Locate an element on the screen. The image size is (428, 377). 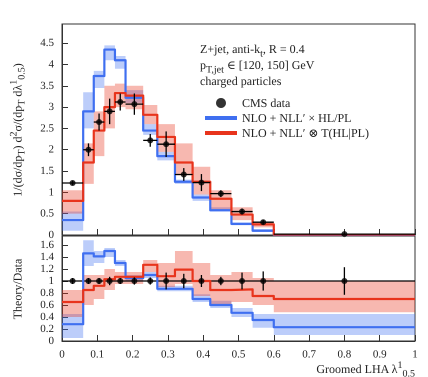
x-tick-label: 0 is located at coordinates (62, 354).